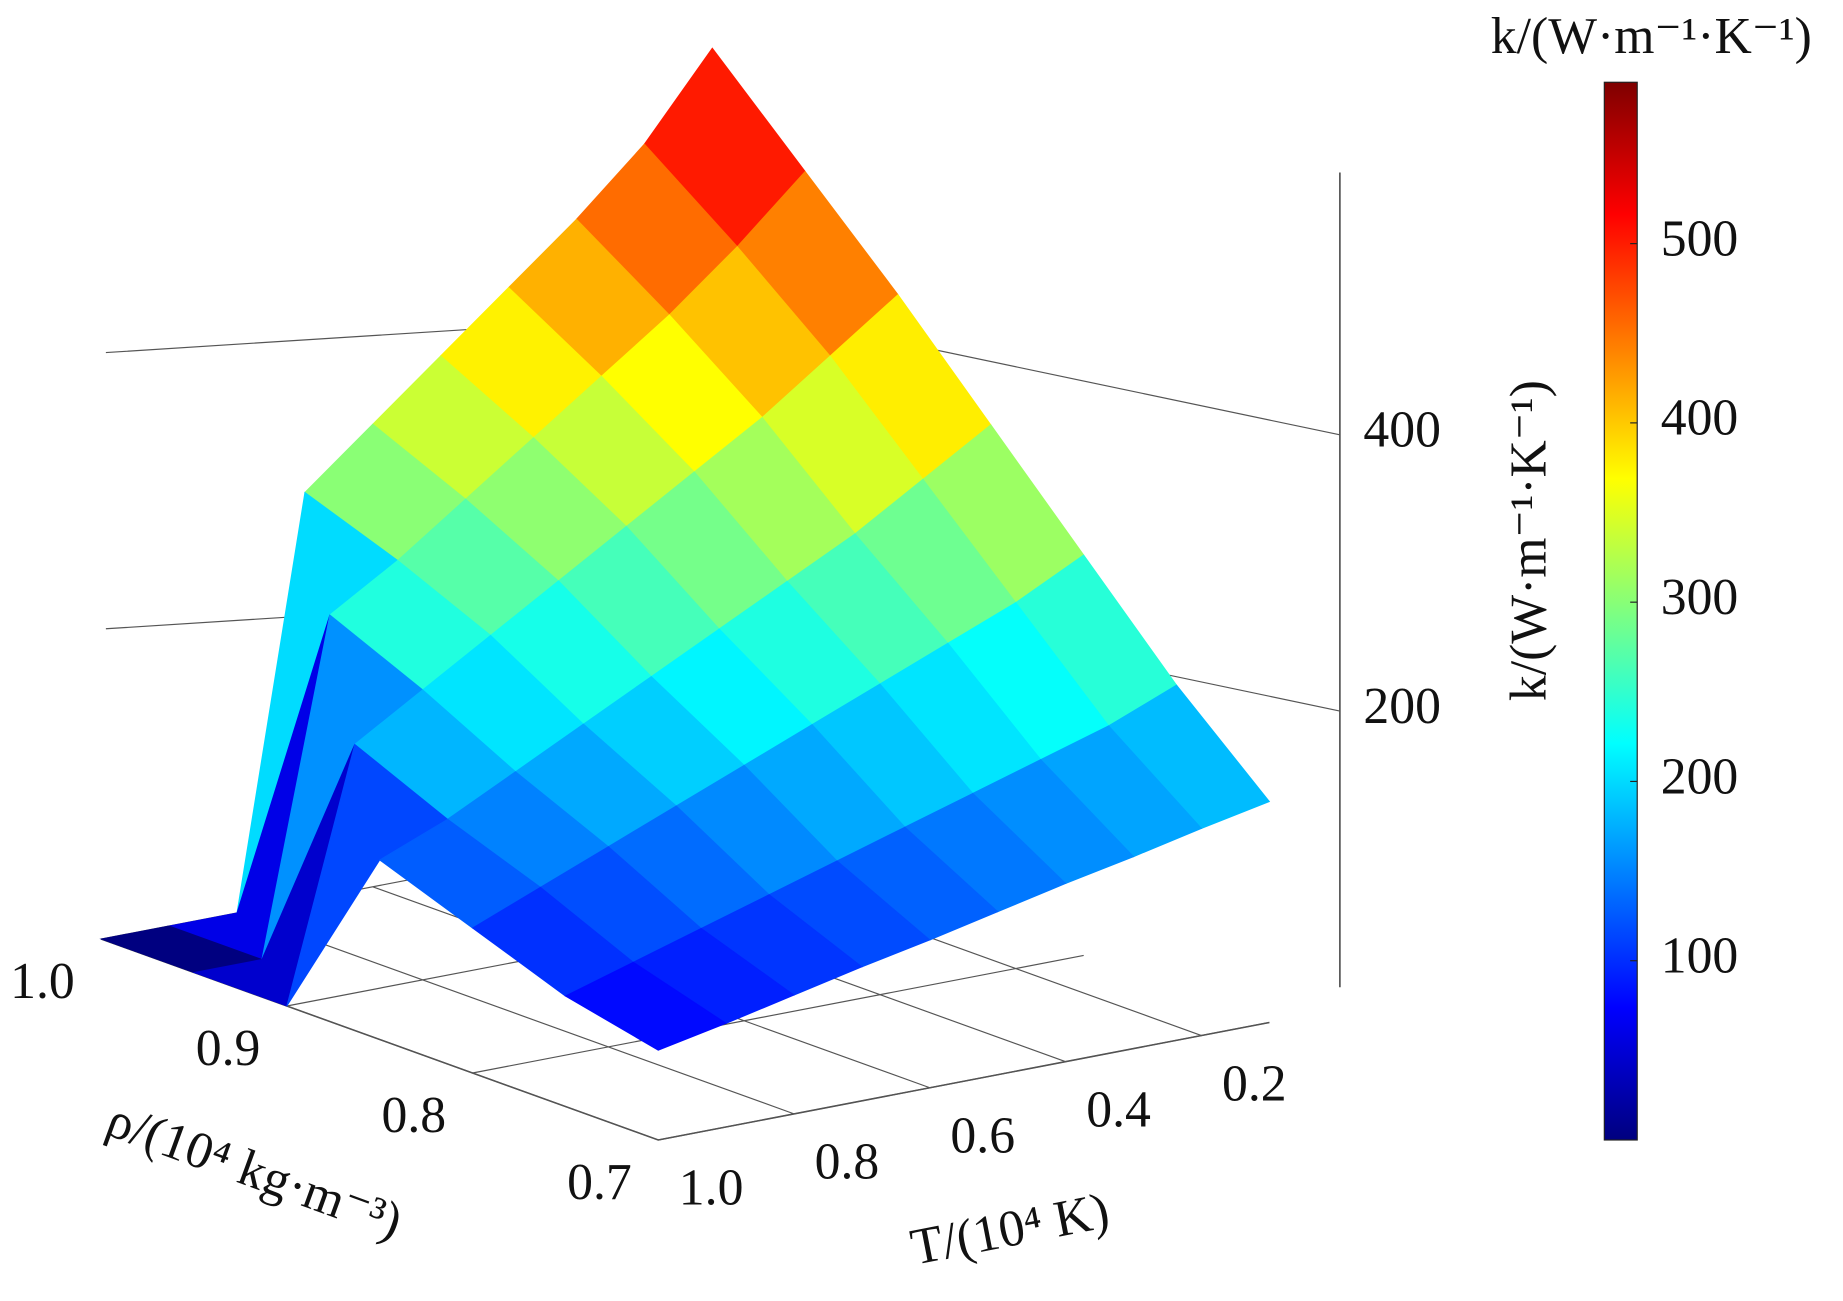  Describe the element at coordinates (1402, 706) in the screenshot. I see `z-tick-label: 200` at that location.